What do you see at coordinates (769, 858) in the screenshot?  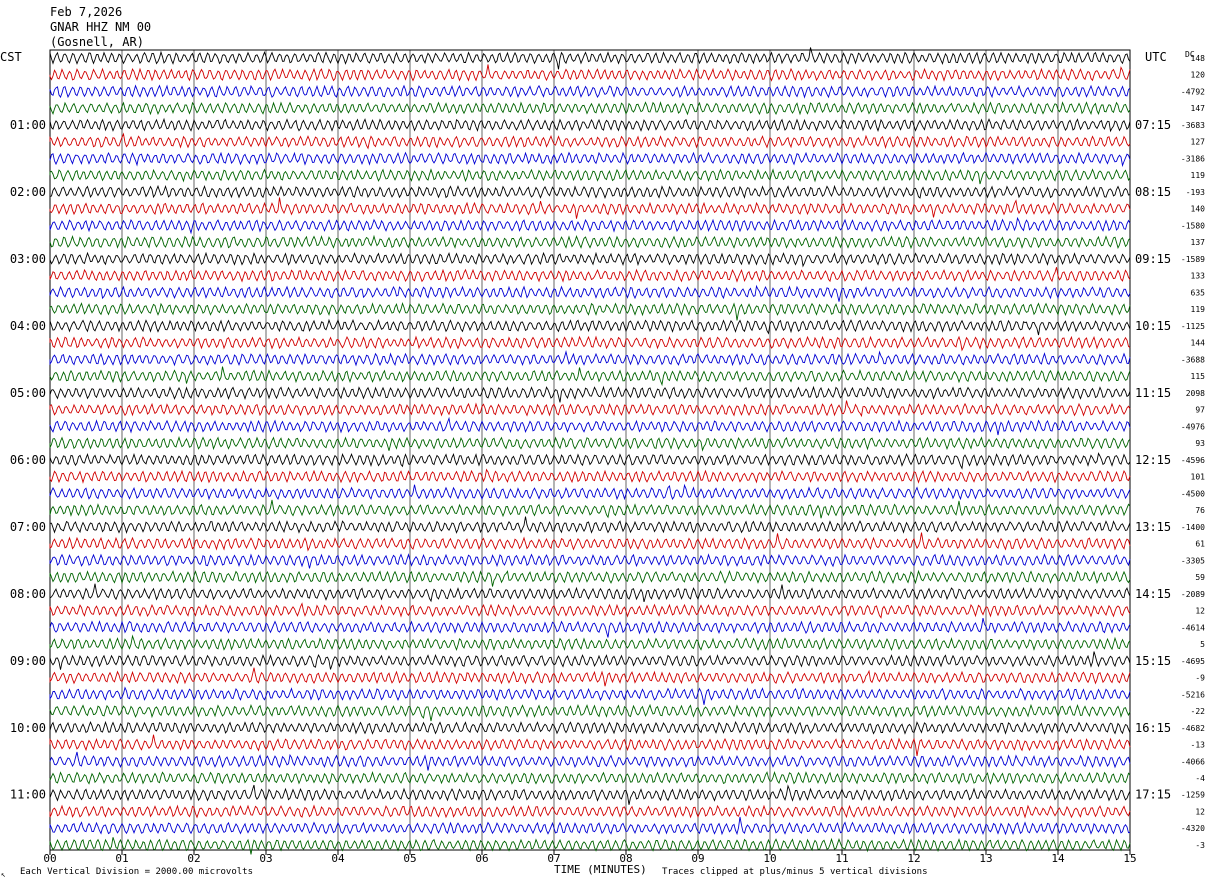 I see `x-tick-label: 10` at bounding box center [769, 858].